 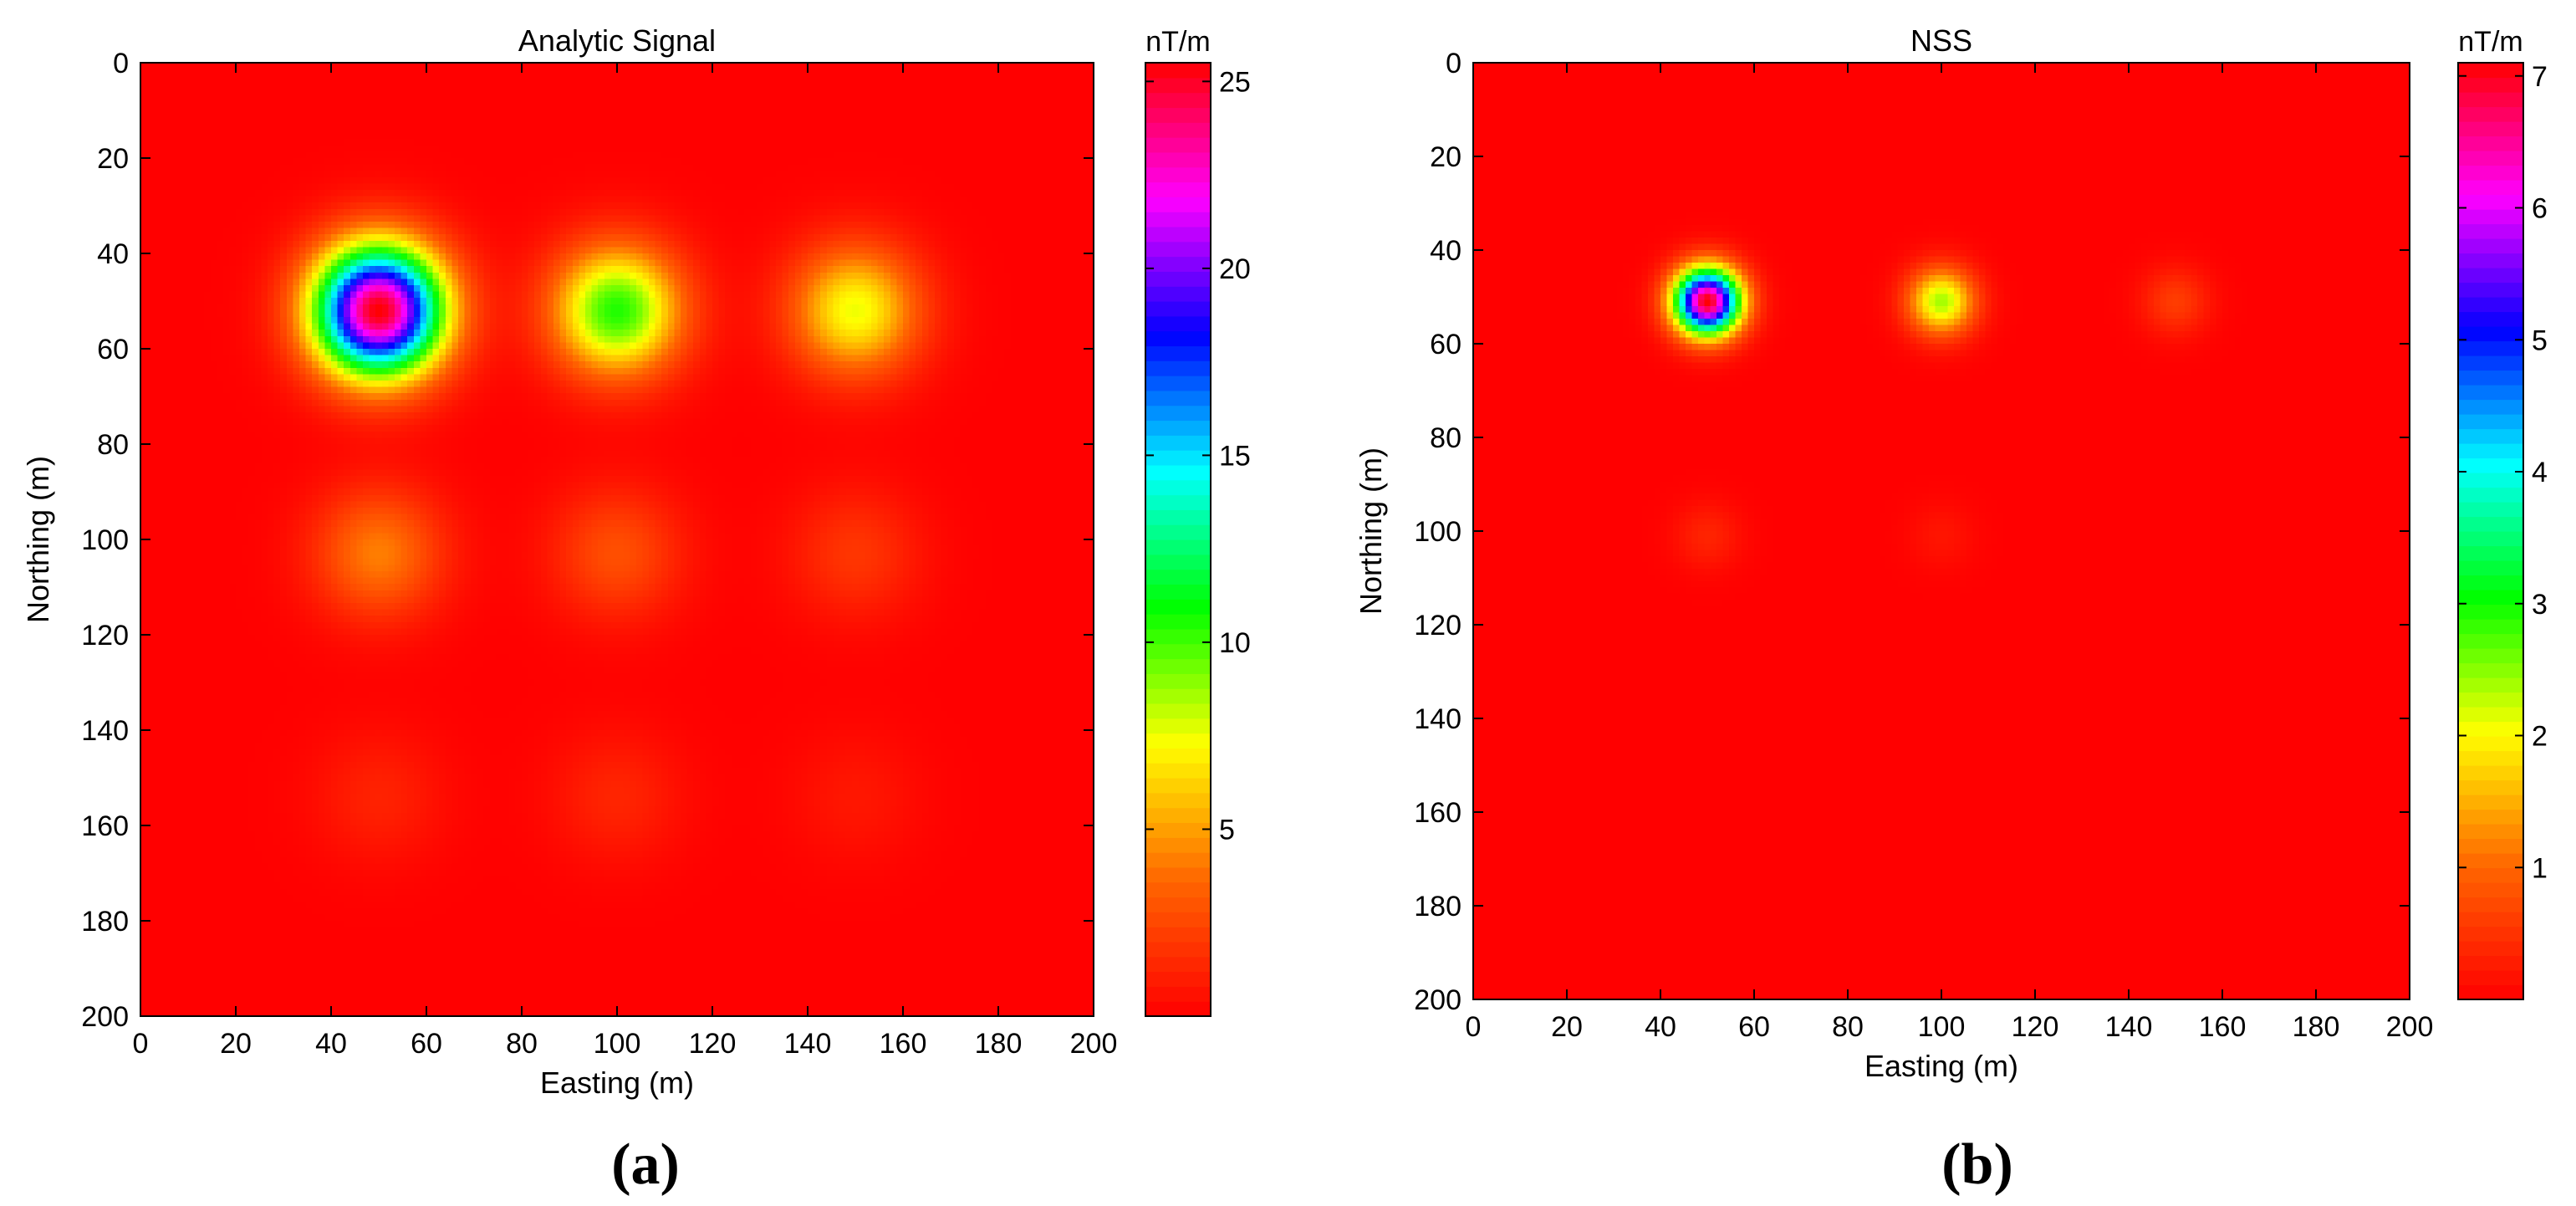 I want to click on chart-title: NSS, so click(x=1941, y=40).